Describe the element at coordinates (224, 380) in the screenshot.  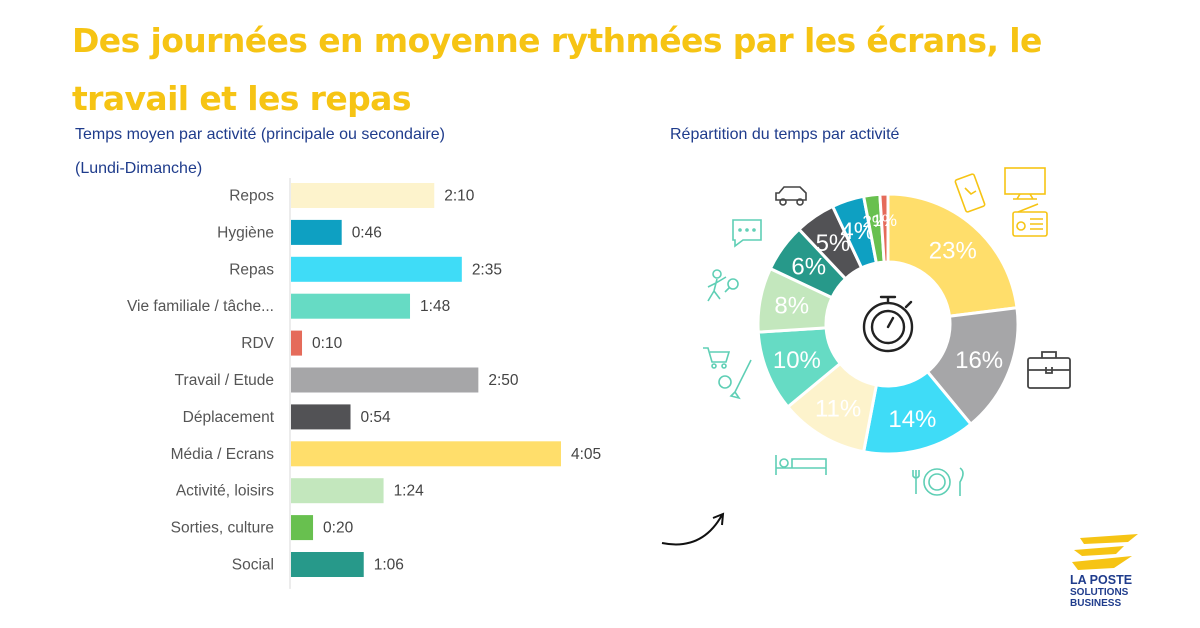
I see `category-label-travail-etude: Travail / Etude` at that location.